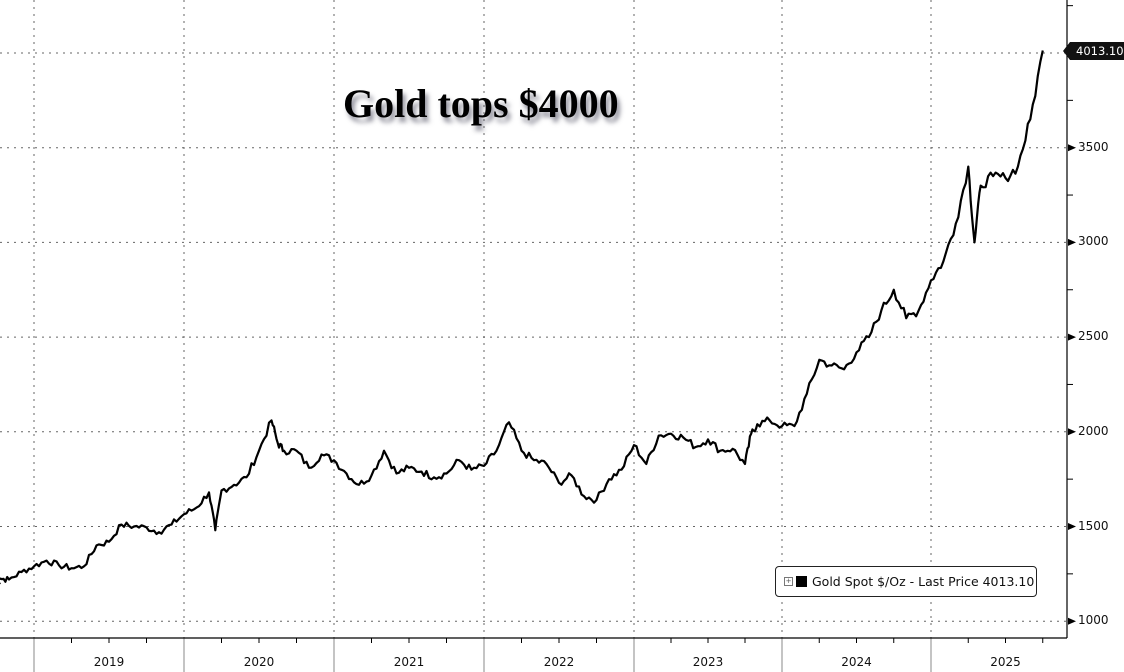 The width and height of the screenshot is (1124, 672). Describe the element at coordinates (1093, 430) in the screenshot. I see `y-tick-label: 2000` at that location.